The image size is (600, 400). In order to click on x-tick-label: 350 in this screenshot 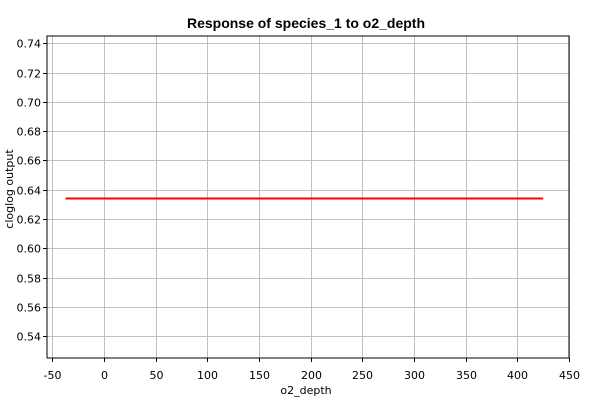, I will do `click(466, 375)`.